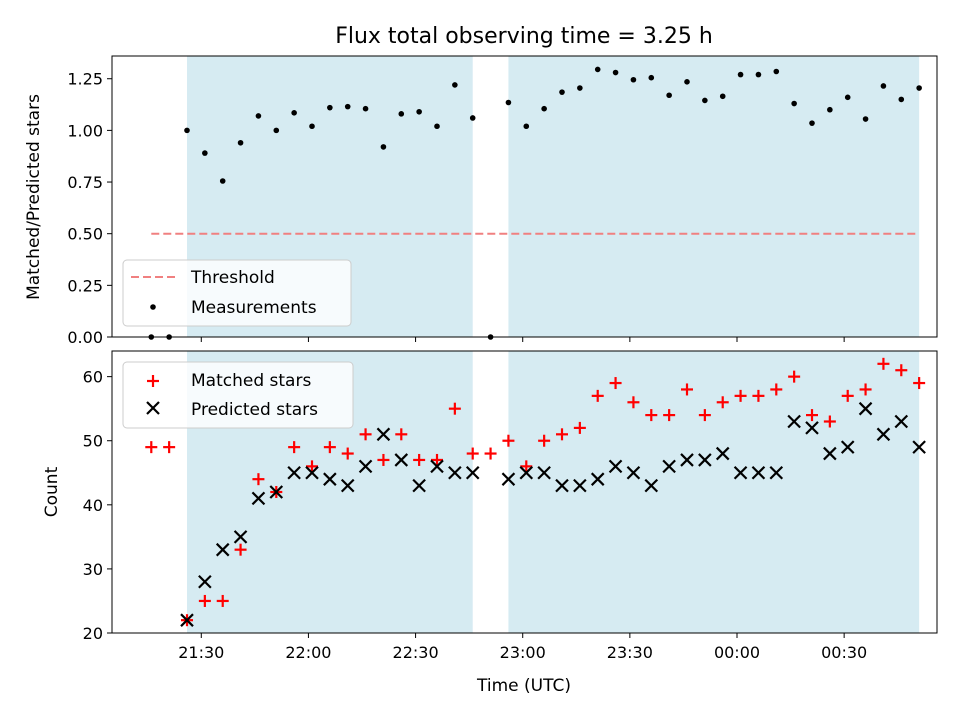  I want to click on count-x-tick-label: 22:00, so click(308, 652).